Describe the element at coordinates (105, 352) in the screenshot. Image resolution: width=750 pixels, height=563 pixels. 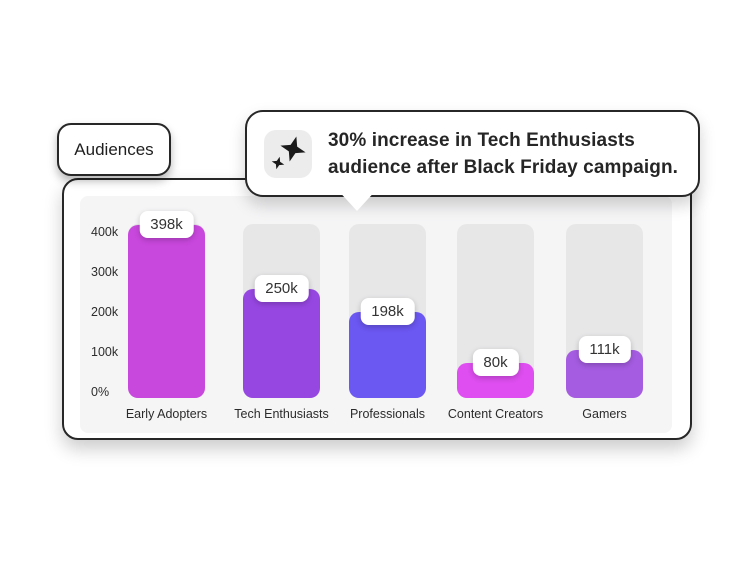
I see `y-axis-tick: 100k` at that location.